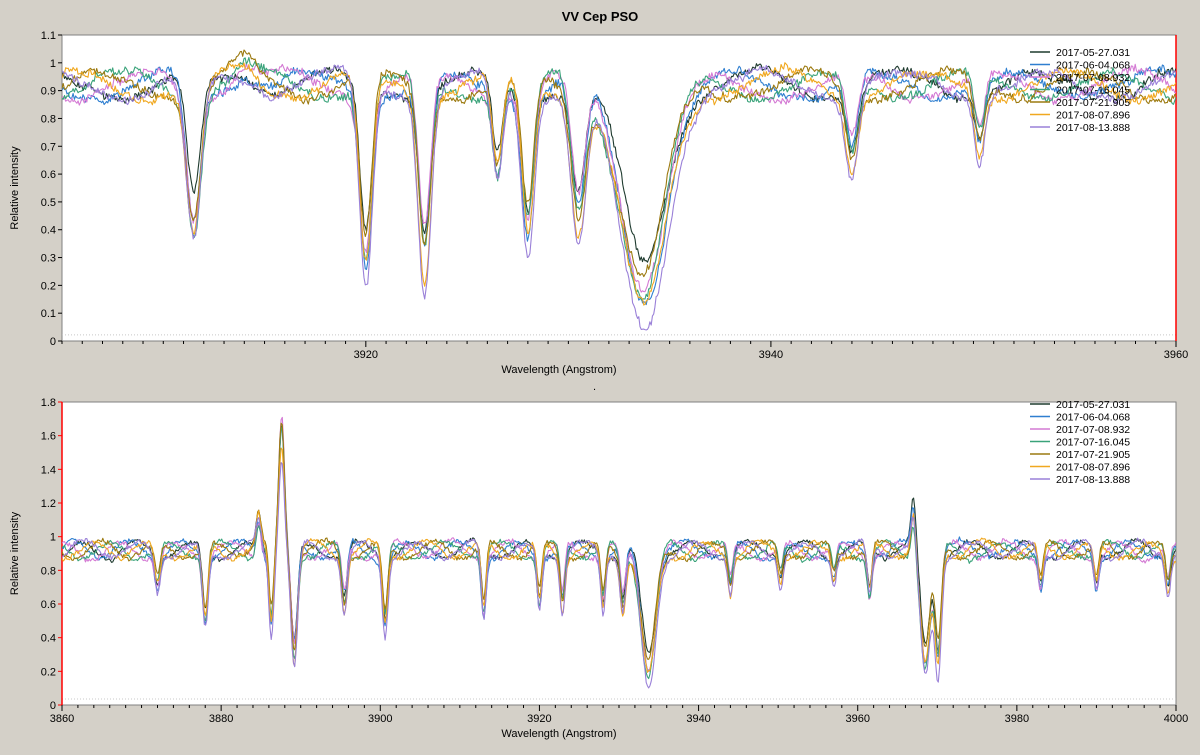  Describe the element at coordinates (48, 504) in the screenshot. I see `y-tick-label: 1.2` at that location.